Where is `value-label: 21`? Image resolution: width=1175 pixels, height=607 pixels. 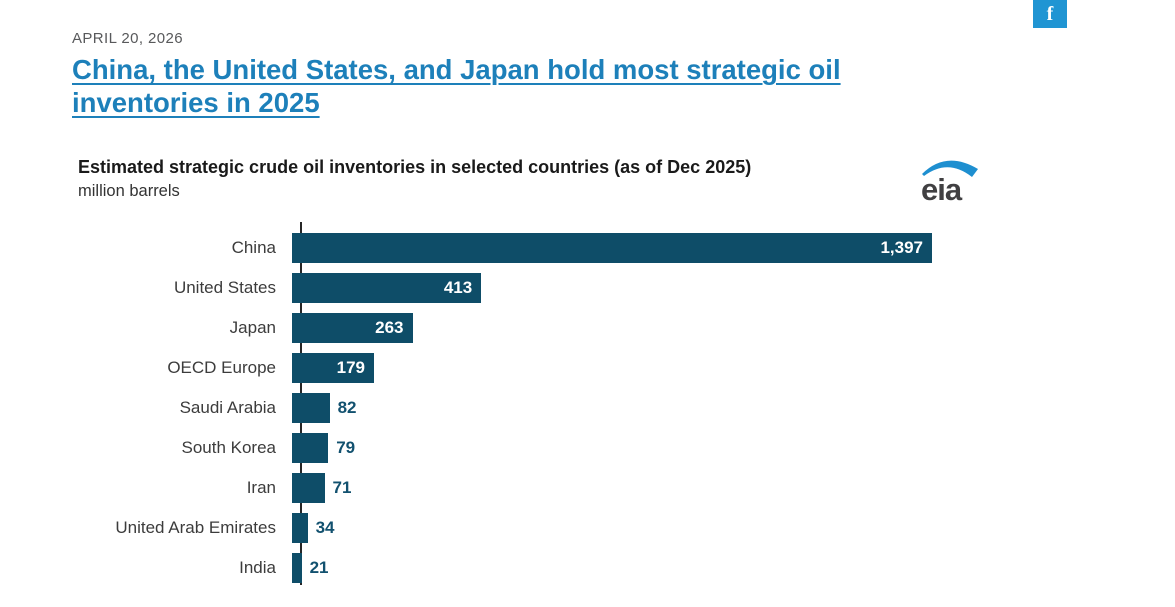 value-label: 21 is located at coordinates (319, 567).